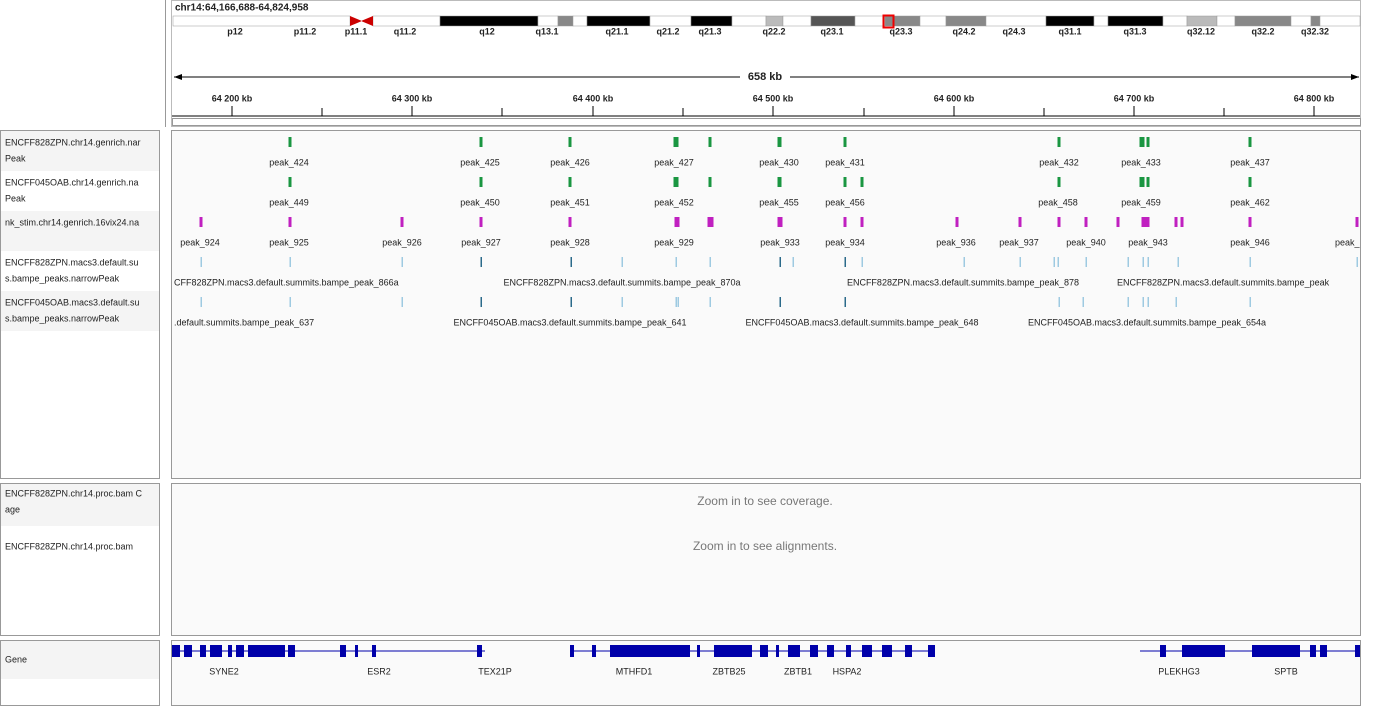 This screenshot has width=1378, height=706. I want to click on feature-label: peak_451, so click(570, 202).